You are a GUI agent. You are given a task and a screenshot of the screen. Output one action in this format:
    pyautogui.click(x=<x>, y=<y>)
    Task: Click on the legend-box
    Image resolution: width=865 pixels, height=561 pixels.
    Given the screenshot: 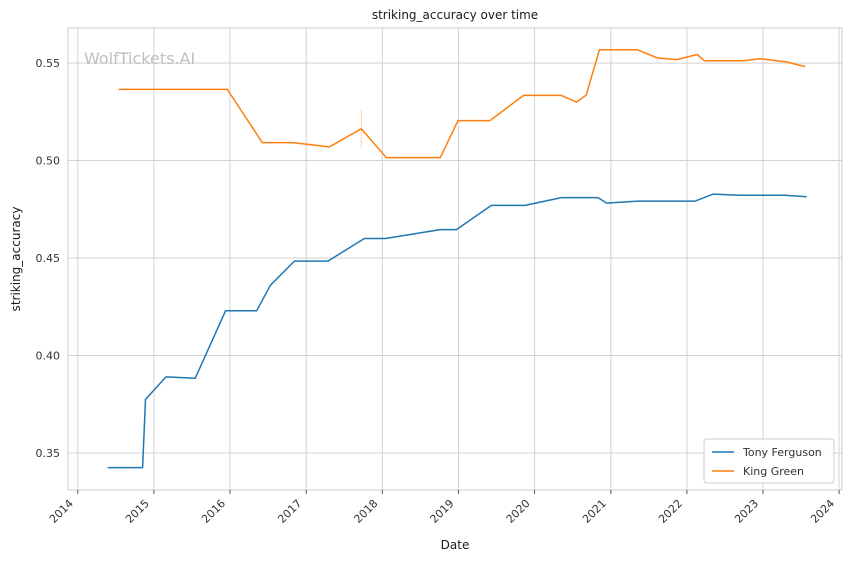 What is the action you would take?
    pyautogui.click(x=769, y=461)
    